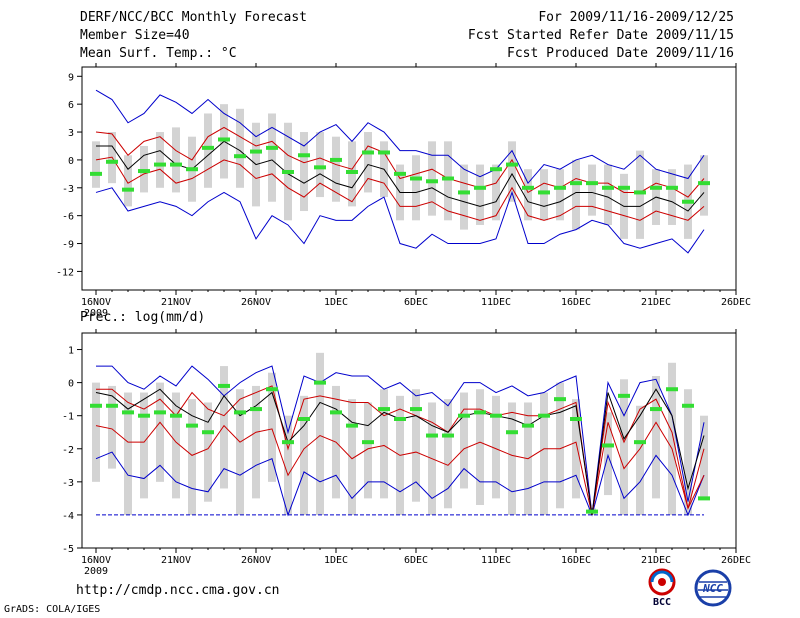 The width and height of the screenshot is (800, 618). Describe the element at coordinates (620, 53) in the screenshot. I see `produced-date-label: Fcst Produced Date 2009/11/16` at that location.